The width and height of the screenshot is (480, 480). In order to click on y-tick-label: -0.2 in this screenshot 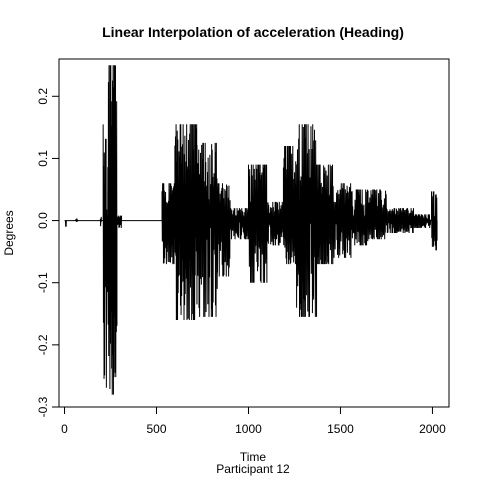, I will do `click(43, 344)`.